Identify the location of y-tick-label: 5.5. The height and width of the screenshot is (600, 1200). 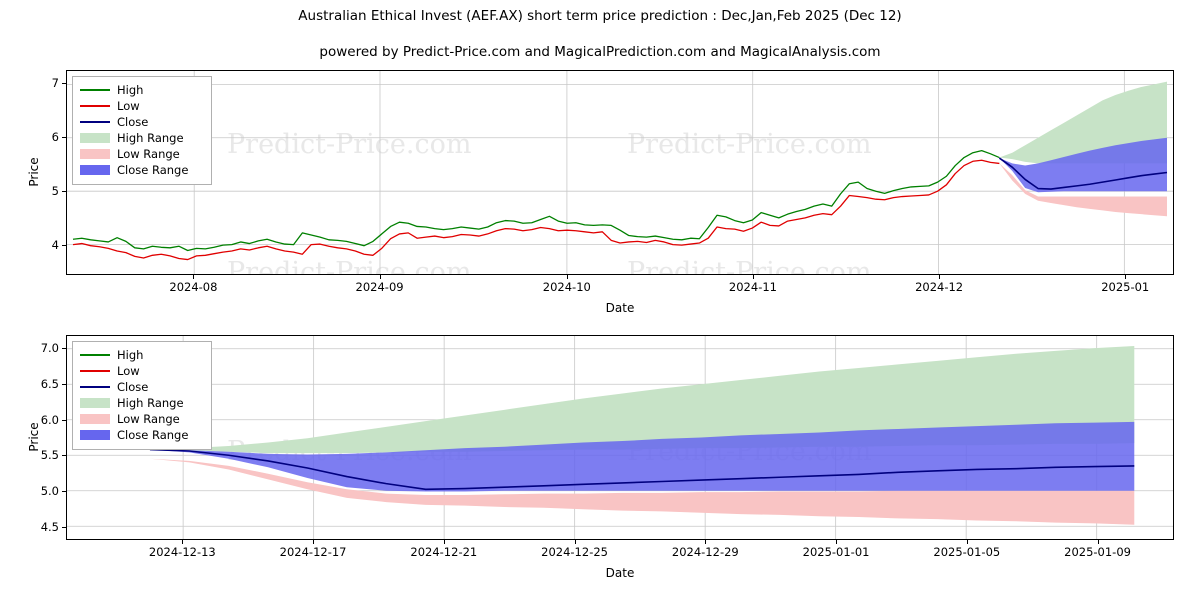
(49, 455).